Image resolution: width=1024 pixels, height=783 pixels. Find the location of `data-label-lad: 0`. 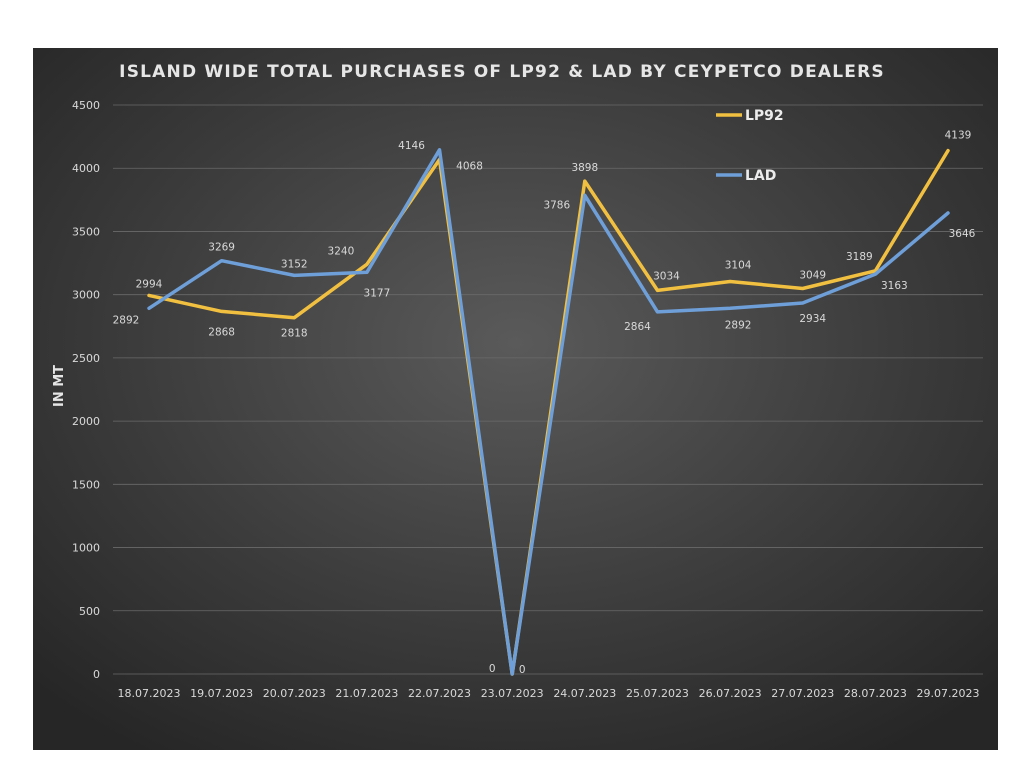

data-label-lad: 0 is located at coordinates (522, 670).